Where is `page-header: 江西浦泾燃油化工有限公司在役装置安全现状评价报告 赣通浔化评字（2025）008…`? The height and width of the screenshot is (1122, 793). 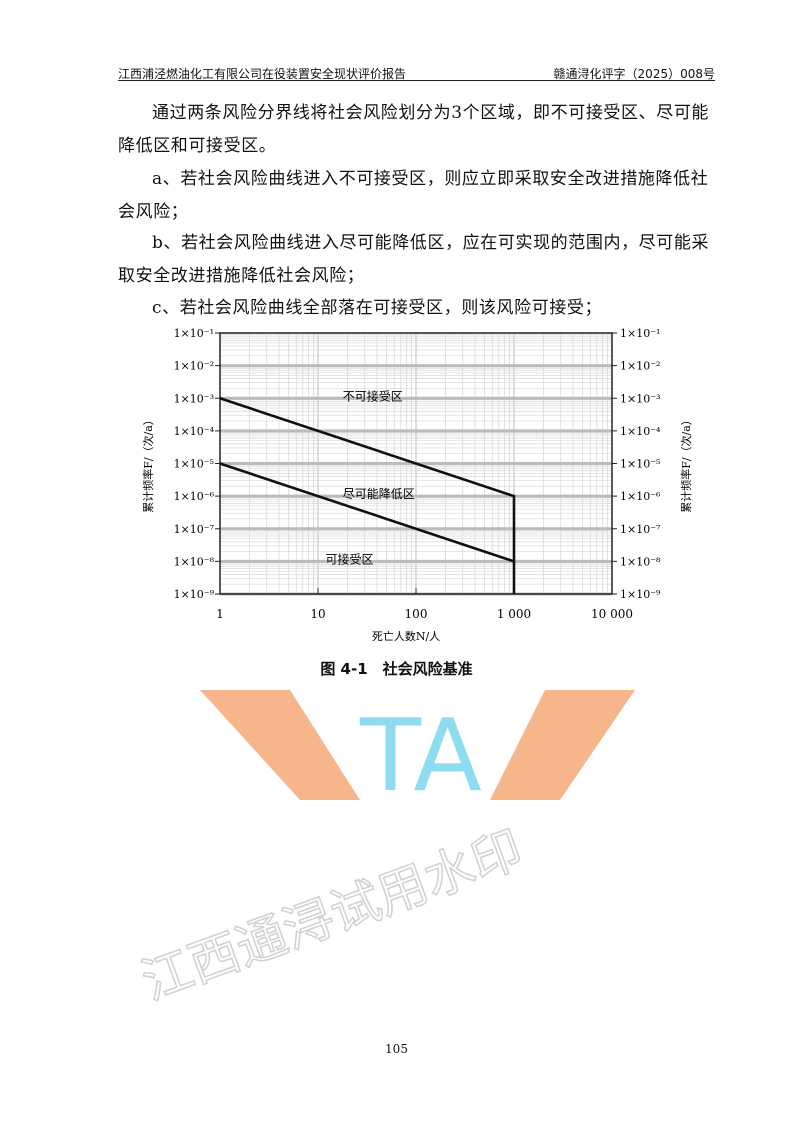
page-header: 江西浦泾燃油化工有限公司在役装置安全现状评价报告 赣通浔化评字（2025）008… is located at coordinates (416, 72).